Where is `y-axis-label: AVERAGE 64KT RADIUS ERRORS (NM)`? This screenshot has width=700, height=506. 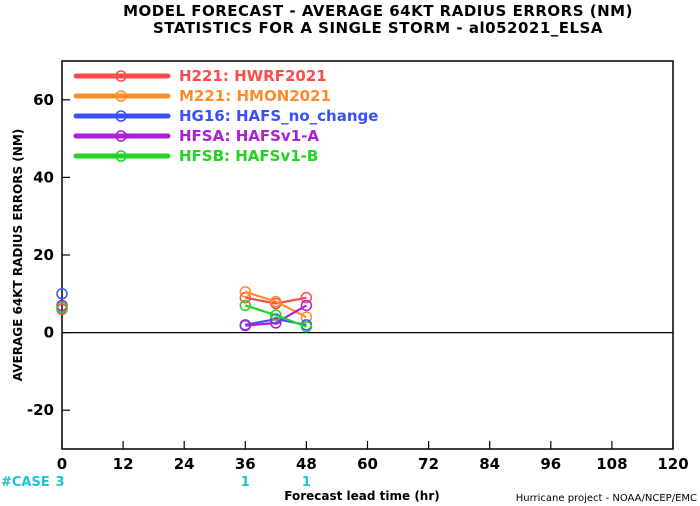
y-axis-label: AVERAGE 64KT RADIUS ERRORS (NM) is located at coordinates (18, 255).